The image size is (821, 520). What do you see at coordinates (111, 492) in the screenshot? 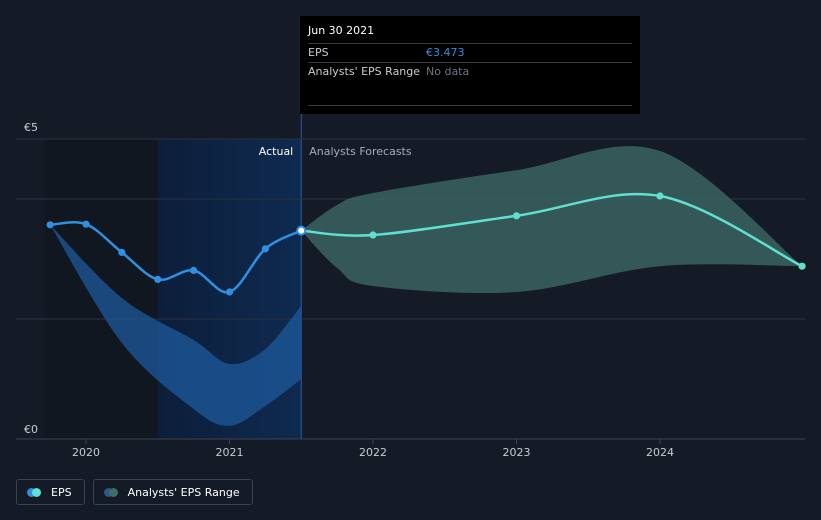
I see `legend-range-swatch` at bounding box center [111, 492].